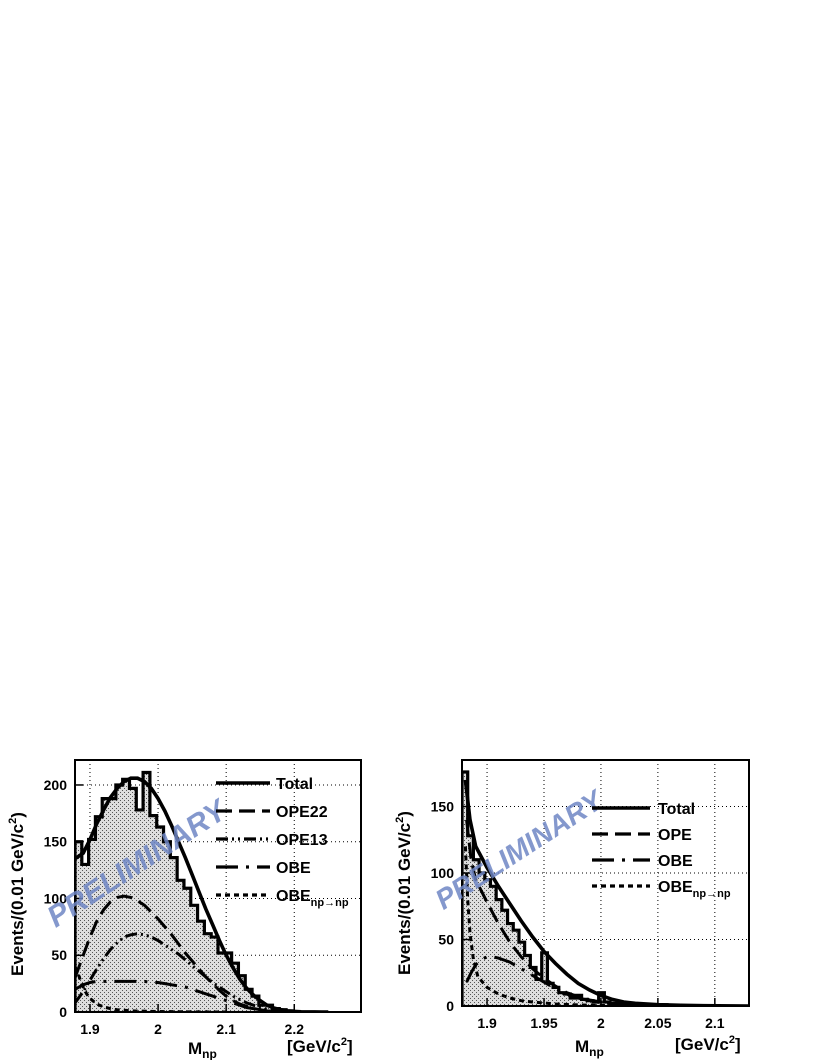 Image resolution: width=819 pixels, height=1060 pixels. What do you see at coordinates (17, 894) in the screenshot?
I see `left-y-axis-title: Events/(0.01 GeV/c2)` at bounding box center [17, 894].